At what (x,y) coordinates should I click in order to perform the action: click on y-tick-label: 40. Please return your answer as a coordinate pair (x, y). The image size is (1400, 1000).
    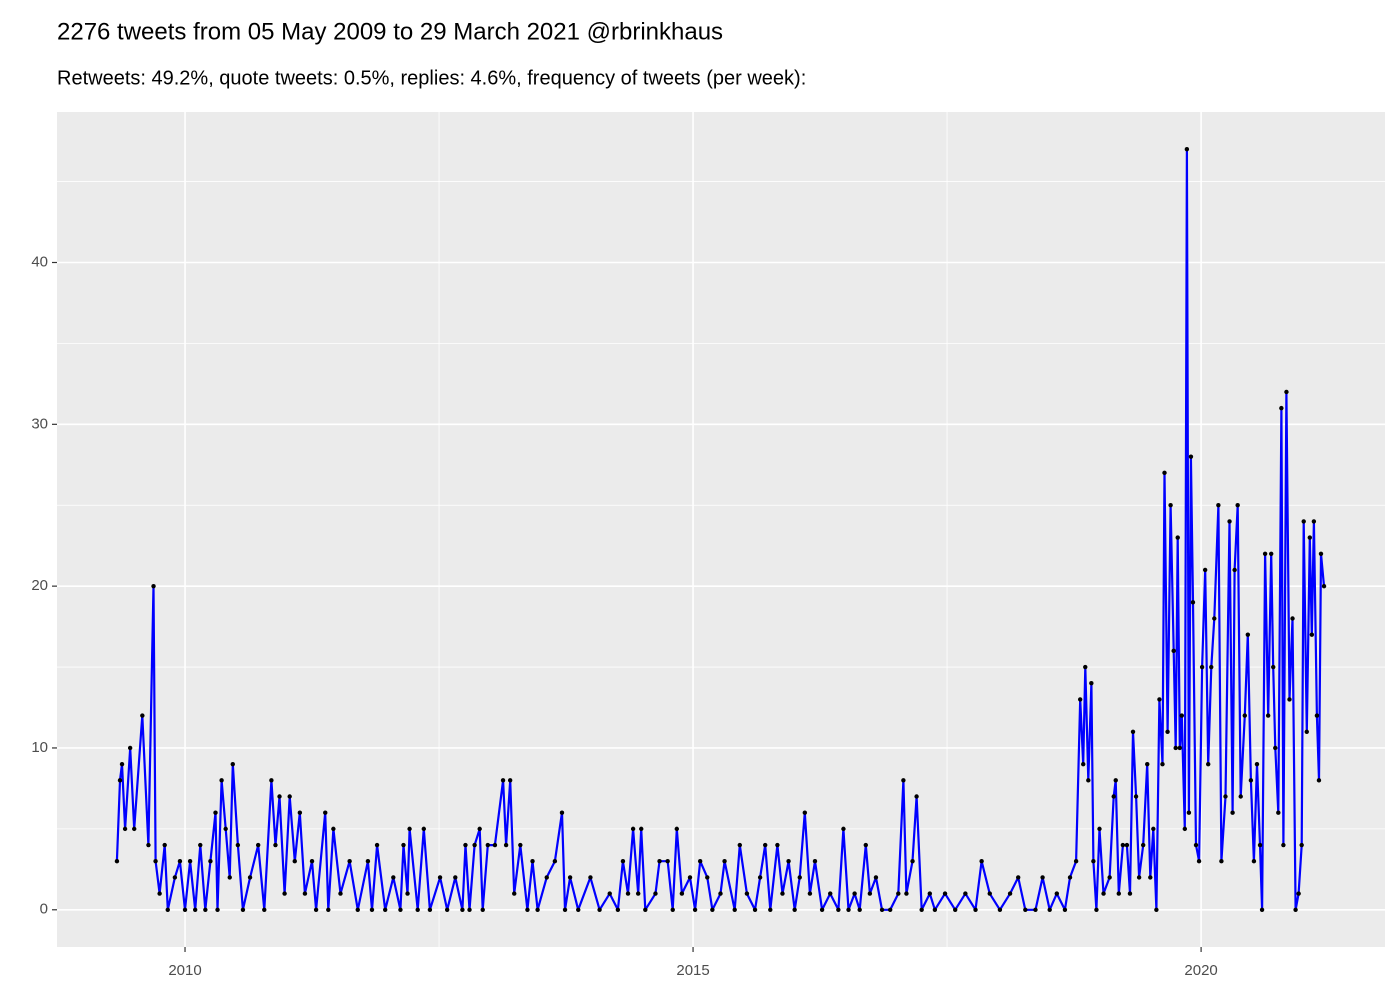
    Looking at the image, I should click on (39, 261).